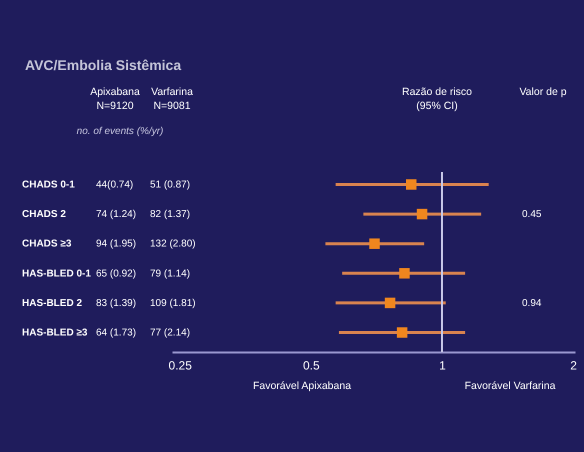 The image size is (584, 452). I want to click on annotation: 0.94, so click(532, 303).